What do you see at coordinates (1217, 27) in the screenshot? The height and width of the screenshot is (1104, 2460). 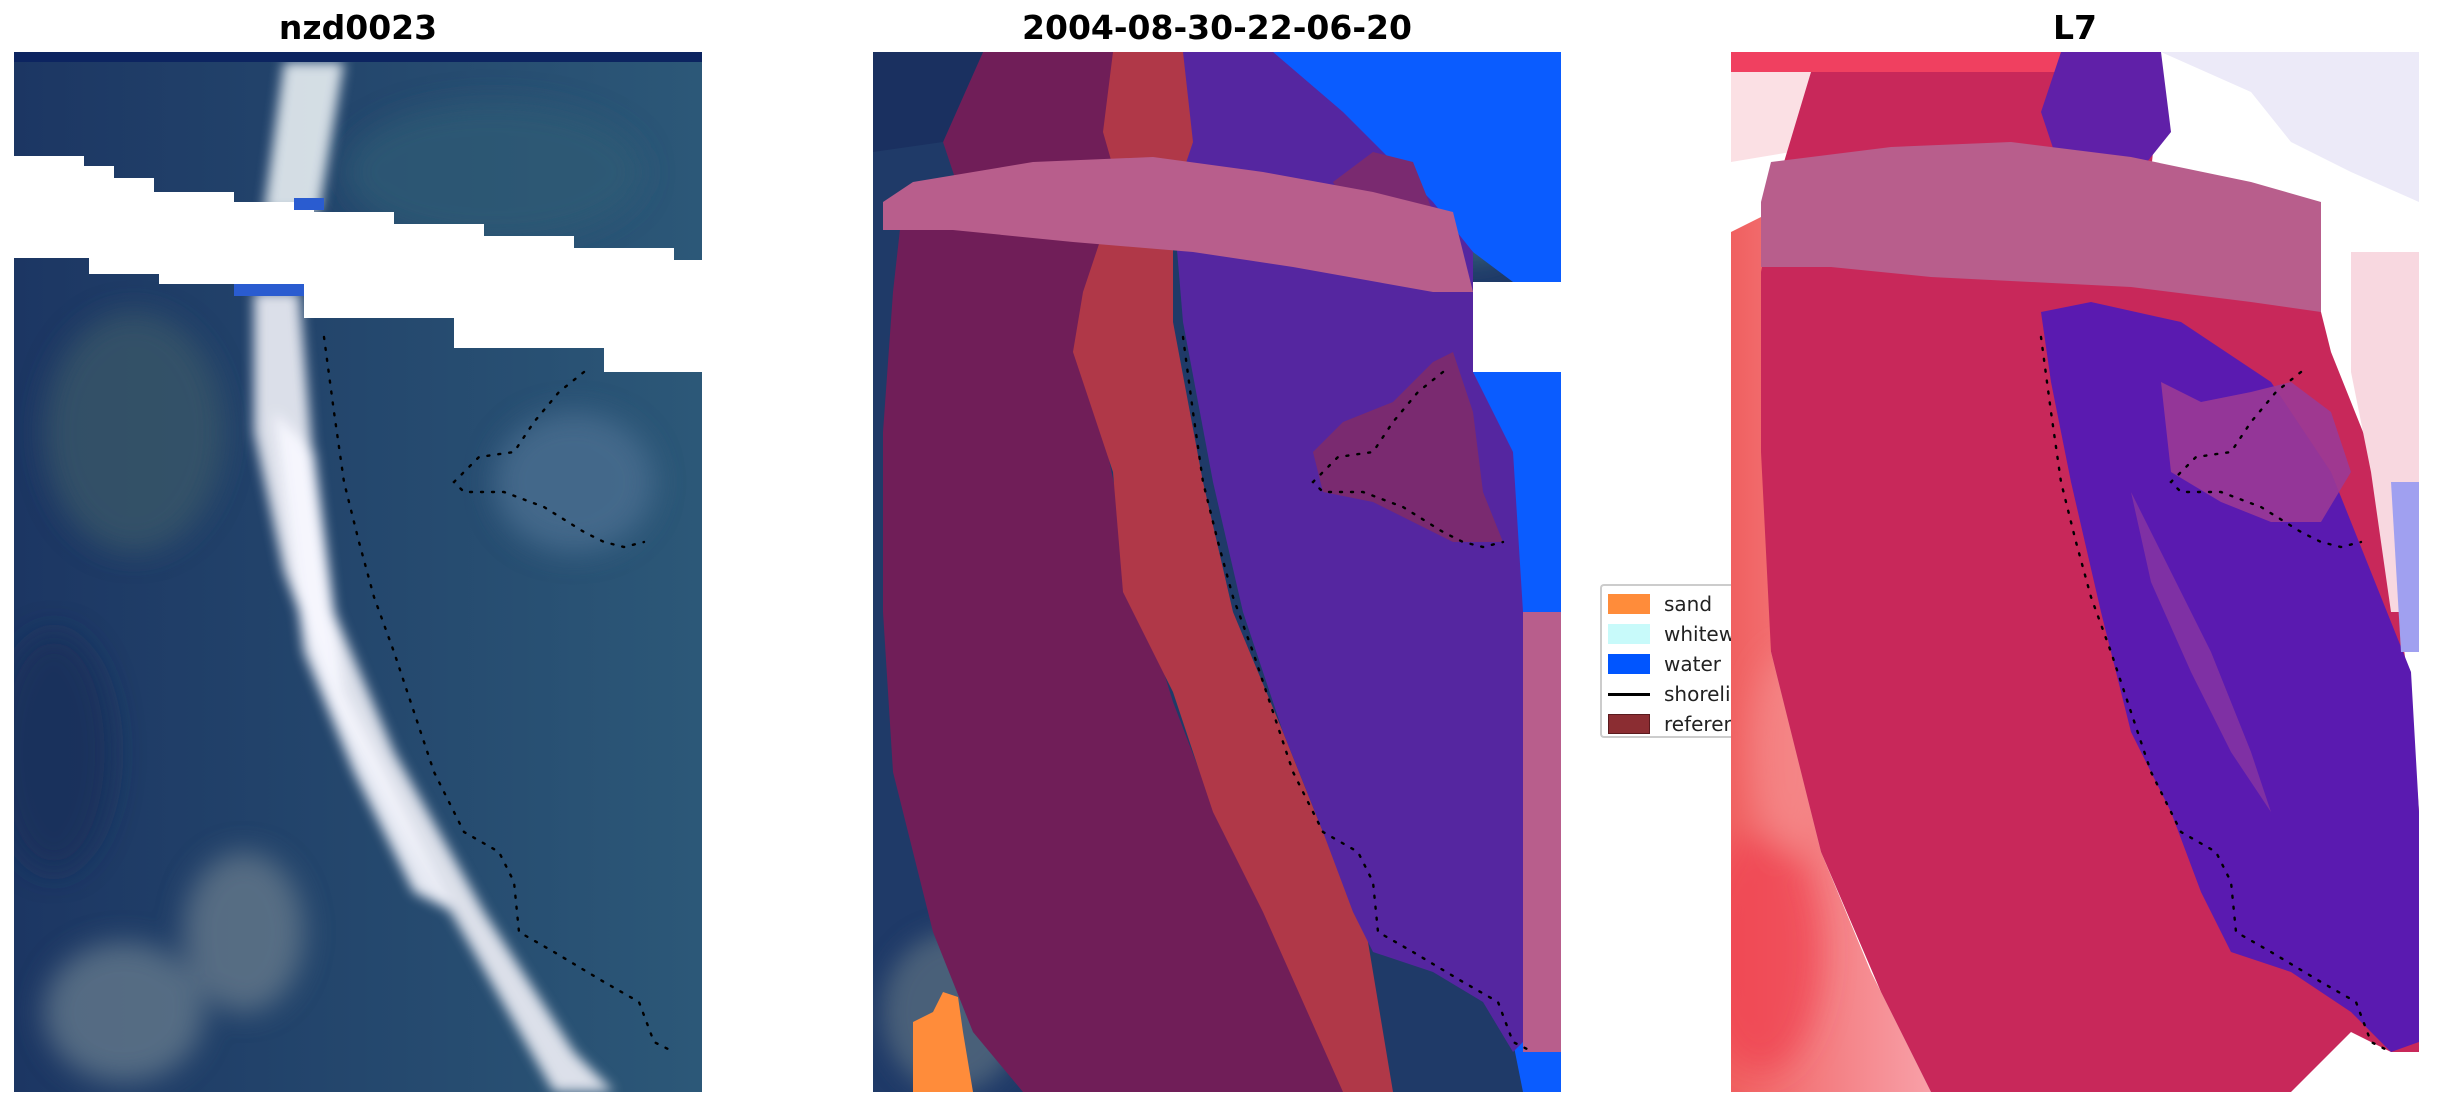 I see `panel-title-classification: 2004-08-30-22-06-20` at bounding box center [1217, 27].